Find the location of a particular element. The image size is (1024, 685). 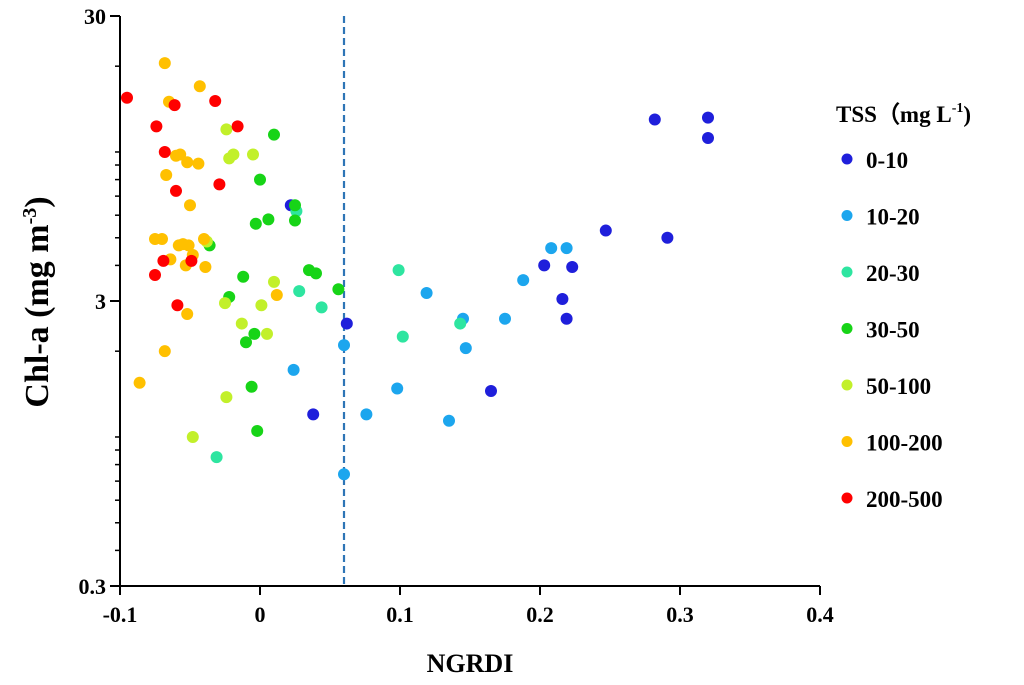

legend-label-20-30: 20-30 is located at coordinates (893, 273).